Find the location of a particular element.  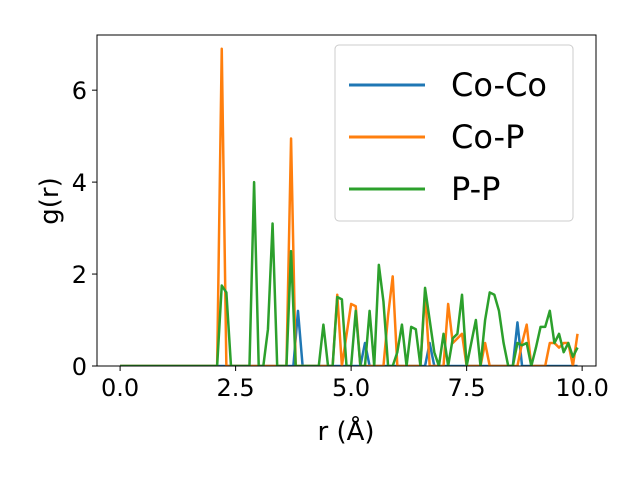

legend-label-p-p: P-P is located at coordinates (475, 189).